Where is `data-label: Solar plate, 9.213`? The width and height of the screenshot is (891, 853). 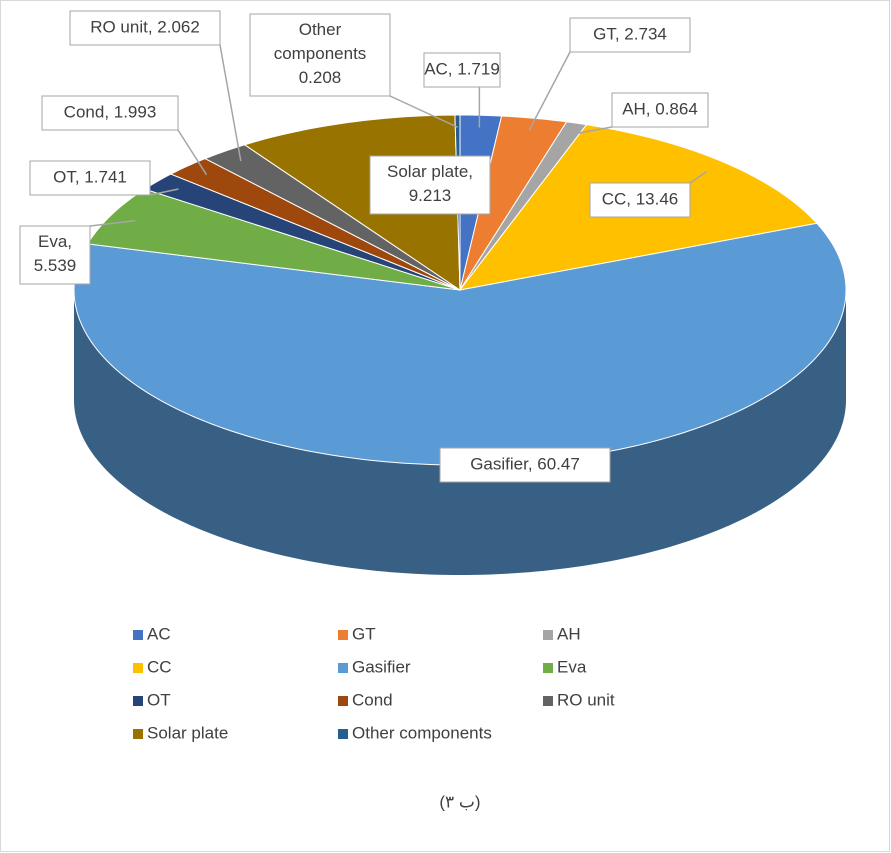 data-label: Solar plate, 9.213 is located at coordinates (430, 183).